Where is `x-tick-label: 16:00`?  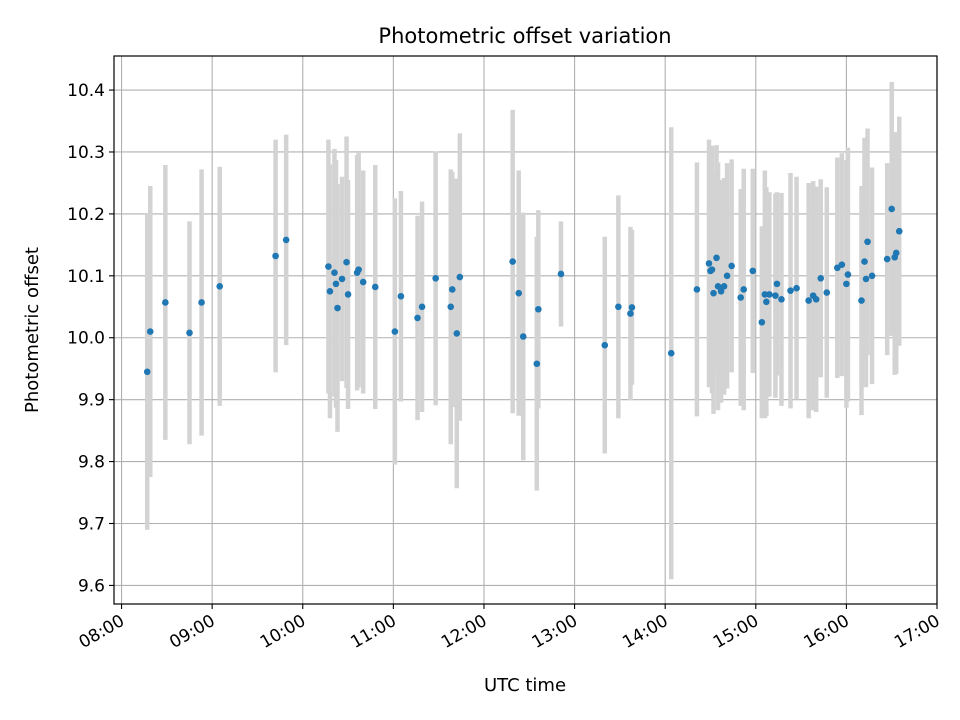 x-tick-label: 16:00 is located at coordinates (826, 632).